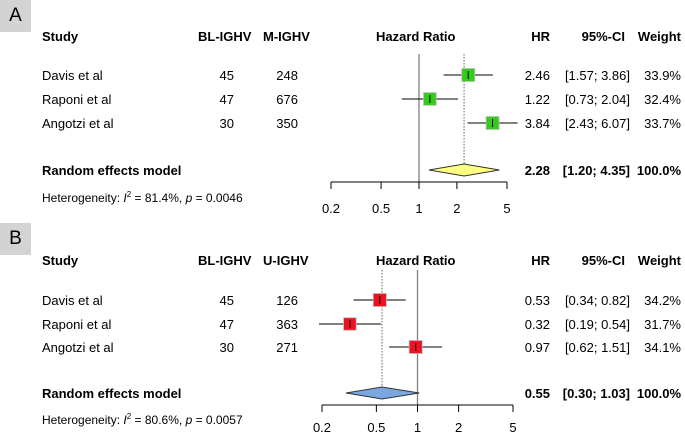  I want to click on study-weight: 32.4%, so click(662, 99).